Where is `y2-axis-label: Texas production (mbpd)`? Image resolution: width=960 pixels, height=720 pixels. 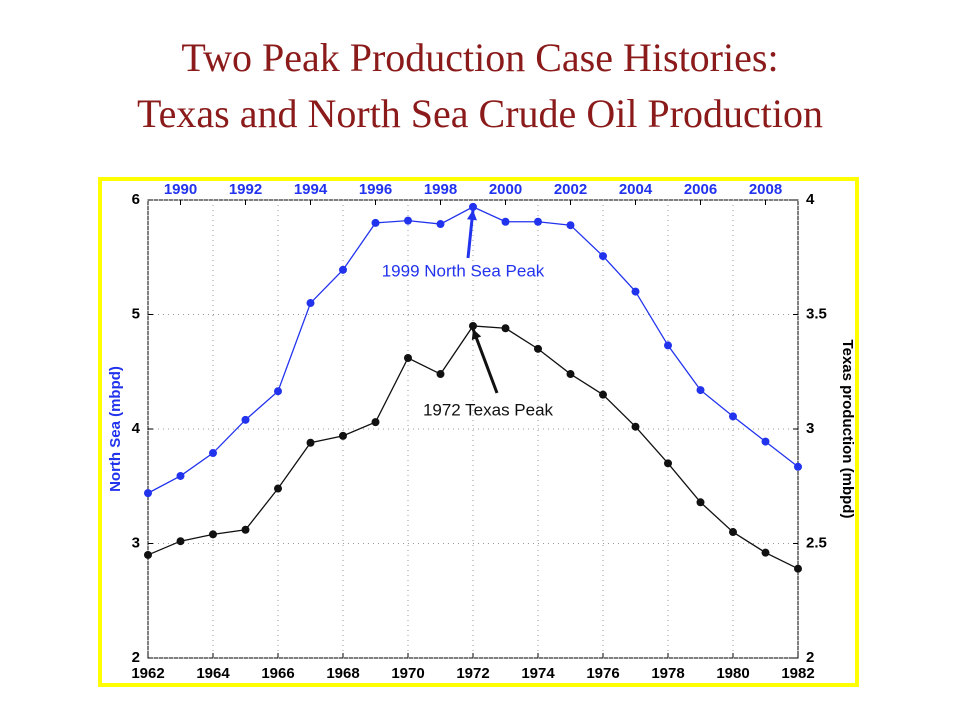
y2-axis-label: Texas production (mbpd) is located at coordinates (847, 429).